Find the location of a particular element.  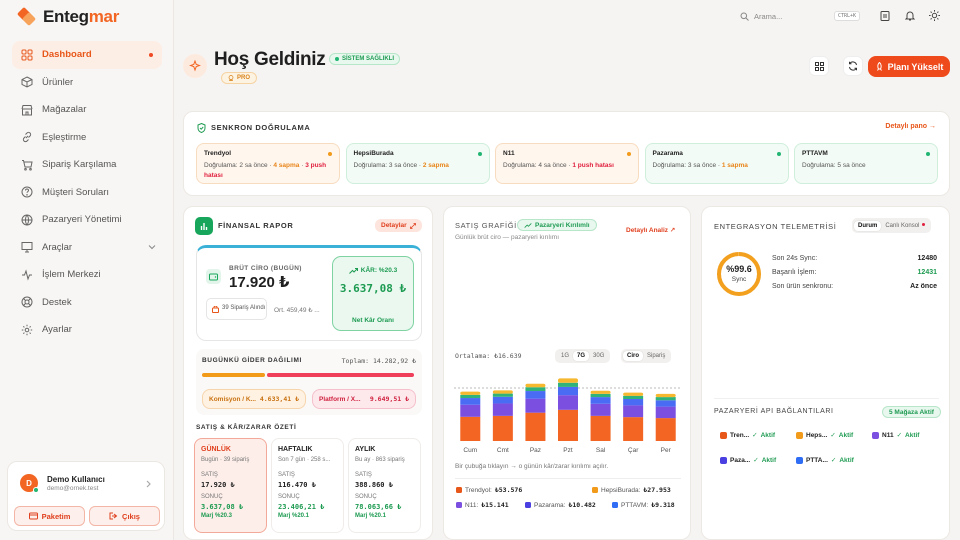

api-connection: Heps... ✓ Aktif is located at coordinates (824, 435).